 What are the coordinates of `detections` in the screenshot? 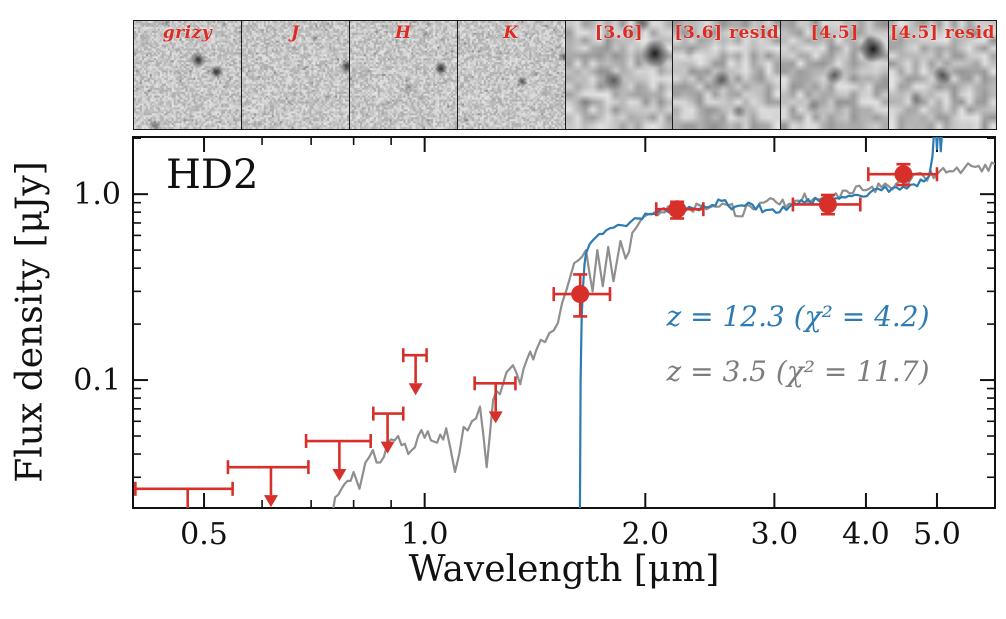 It's located at (745, 240).